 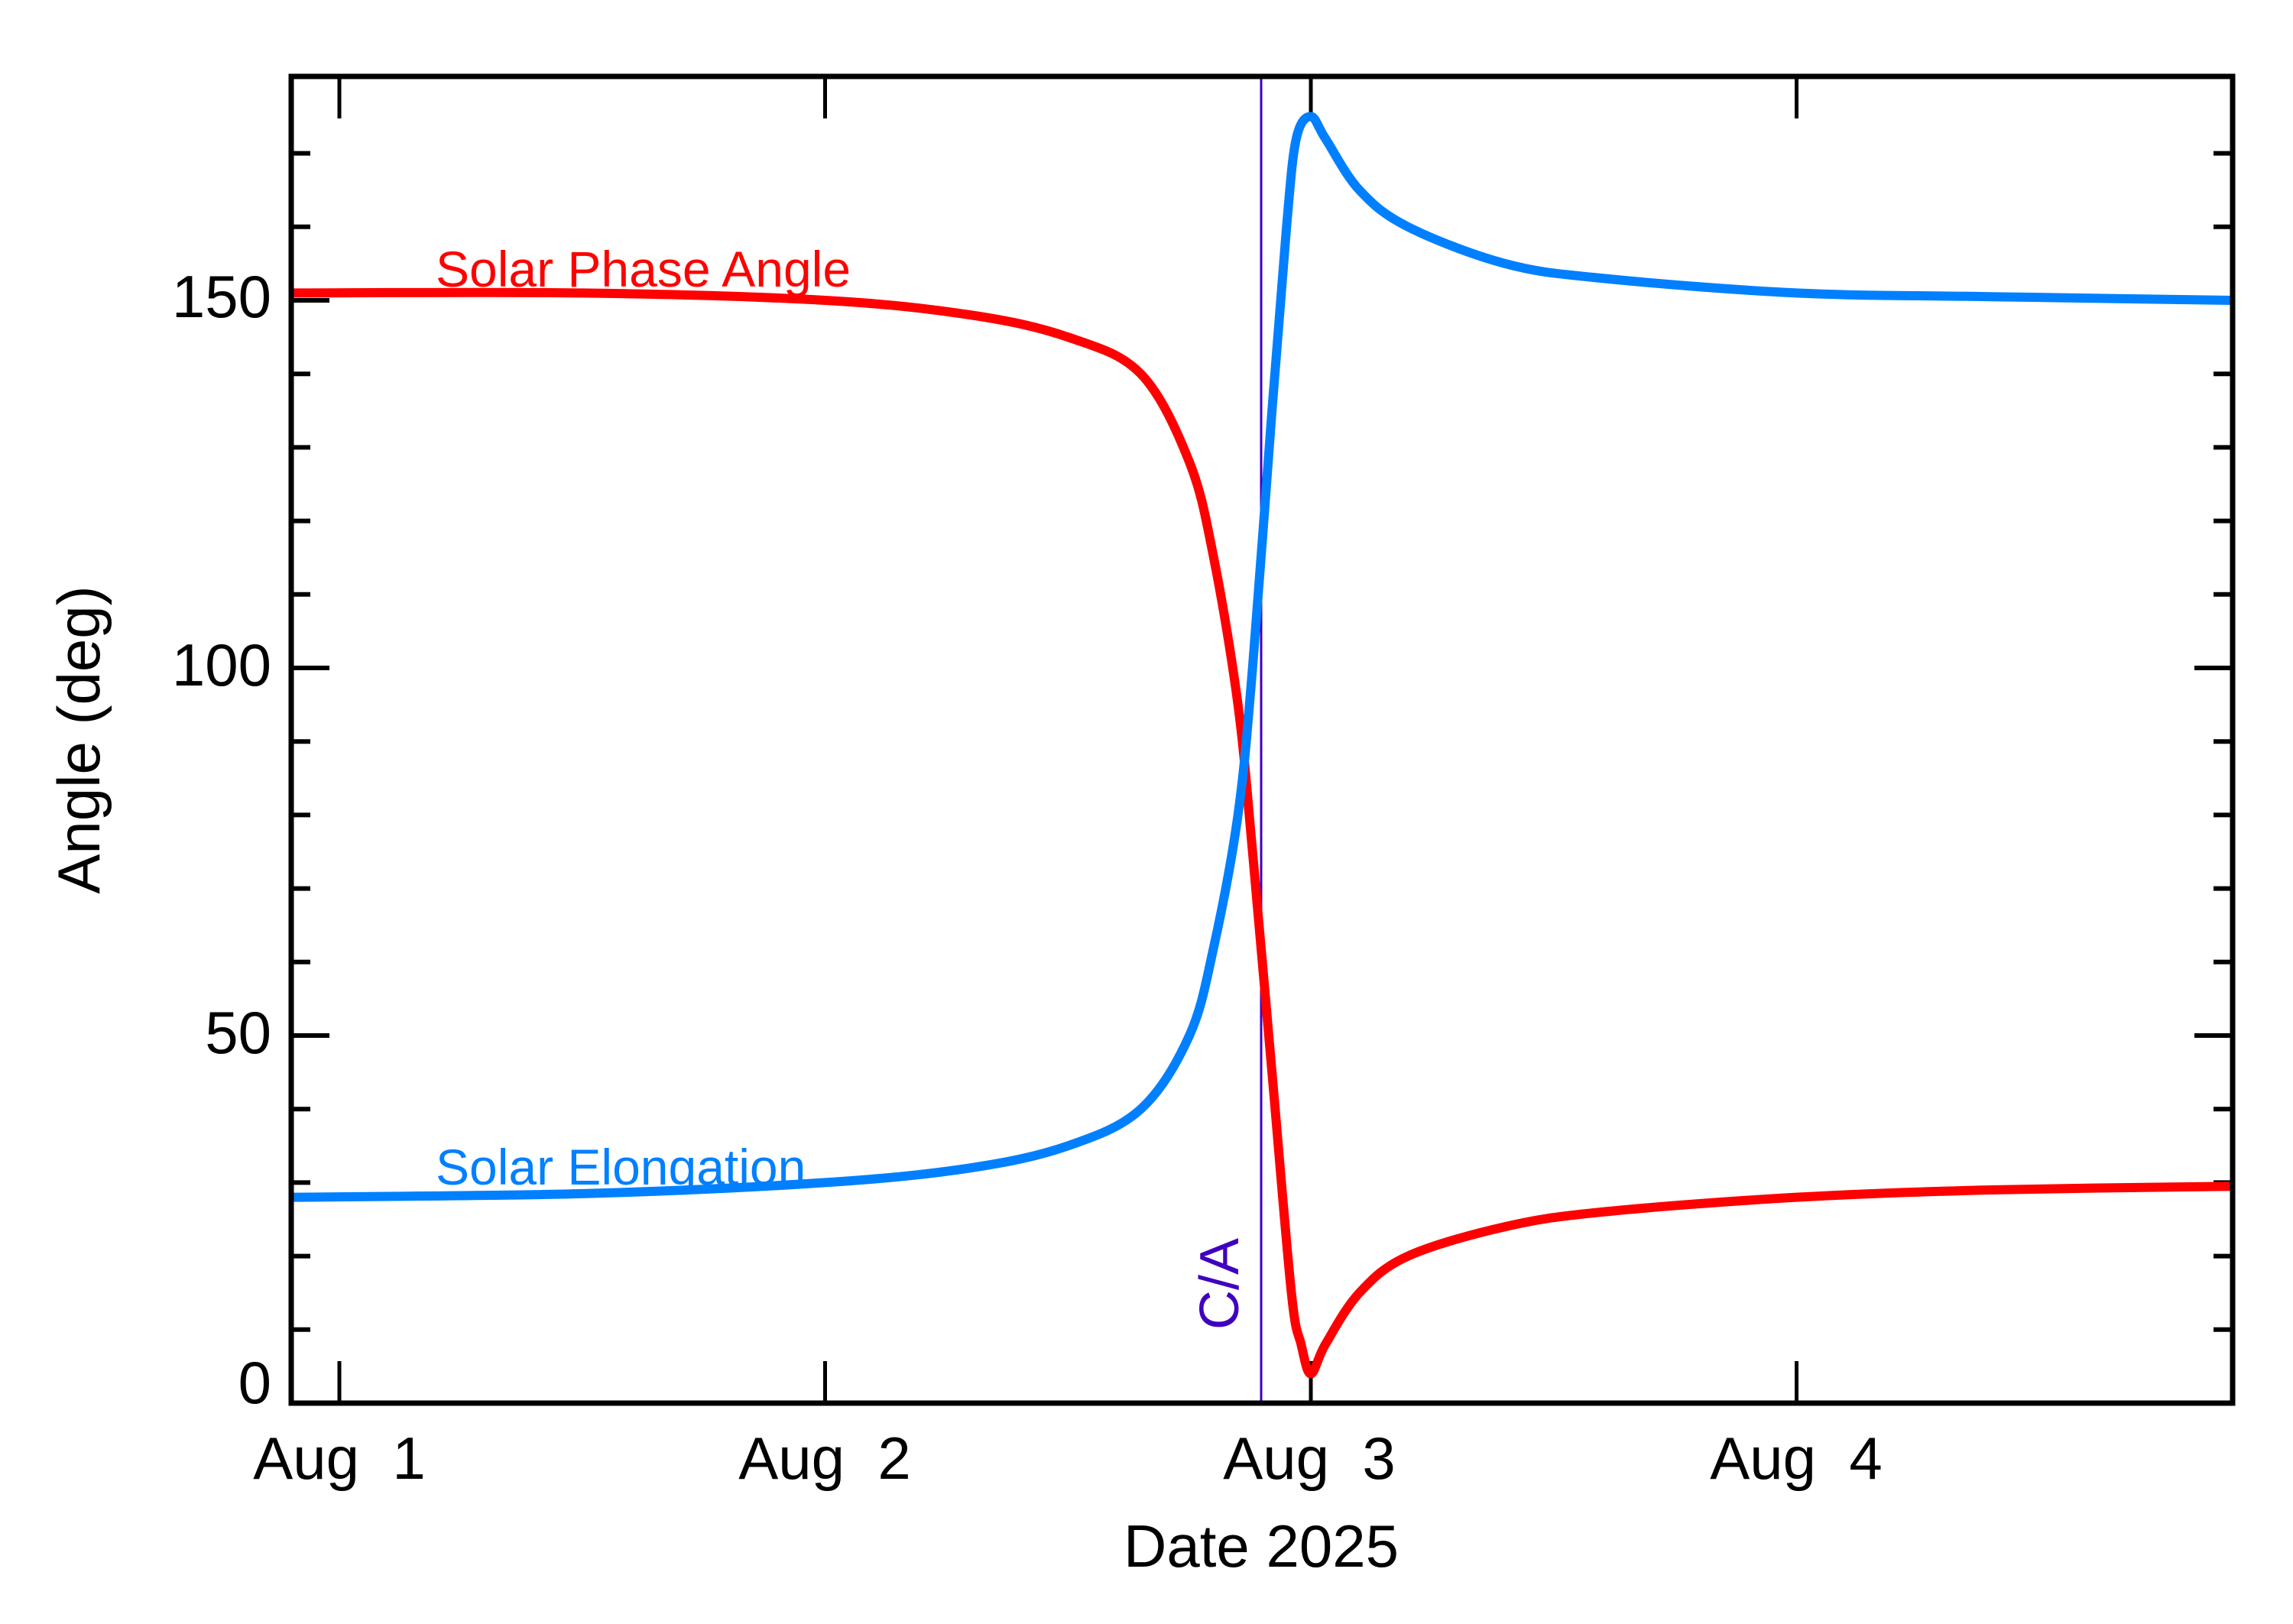 I want to click on x-tick-label-aug2: Aug 2, so click(x=824, y=1458).